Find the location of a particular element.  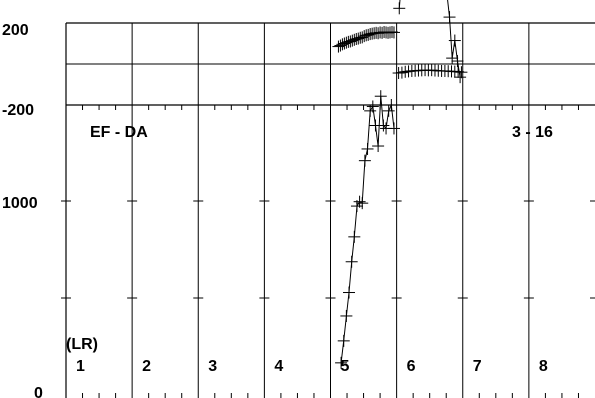

segment-label-2: 2 is located at coordinates (146, 366).